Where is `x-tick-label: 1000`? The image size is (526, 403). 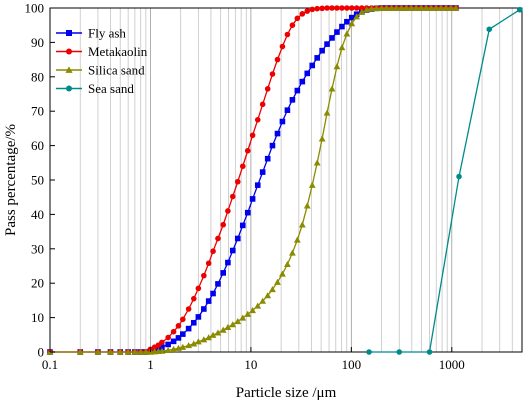
x-tick-label: 1000 is located at coordinates (452, 364).